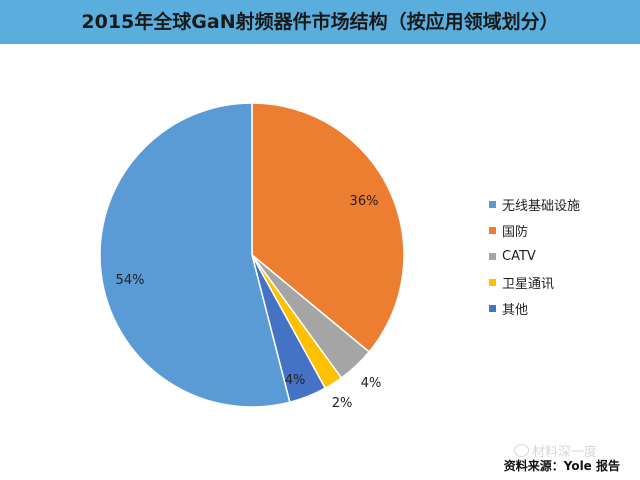  Describe the element at coordinates (342, 403) in the screenshot. I see `slice-label: 2%` at that location.